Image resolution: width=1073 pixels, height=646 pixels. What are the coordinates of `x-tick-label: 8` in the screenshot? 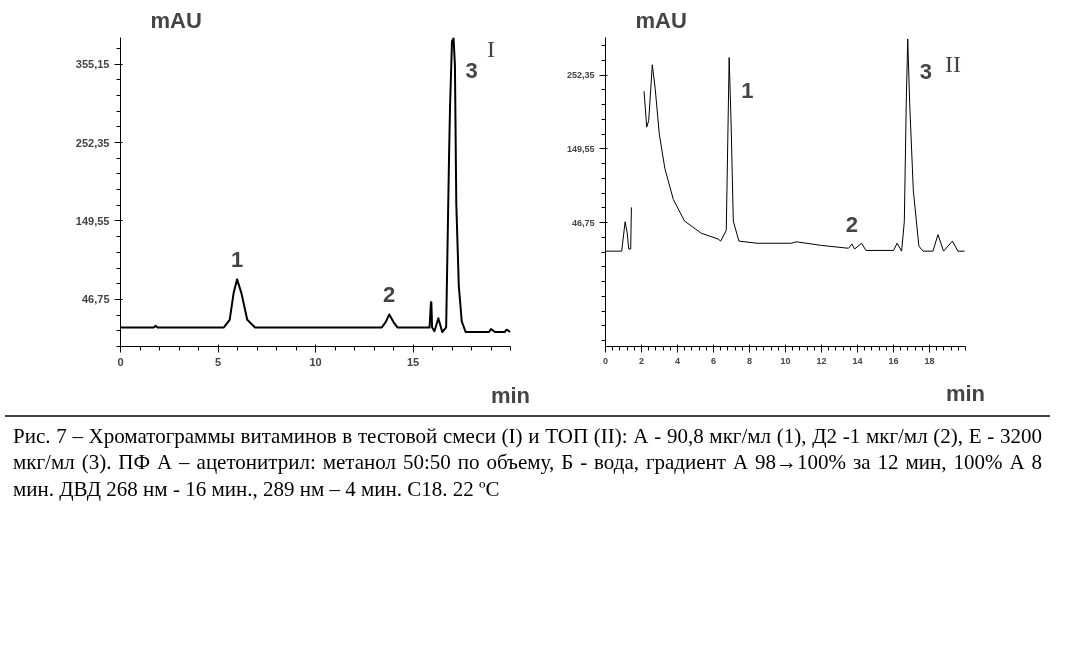 It's located at (750, 360).